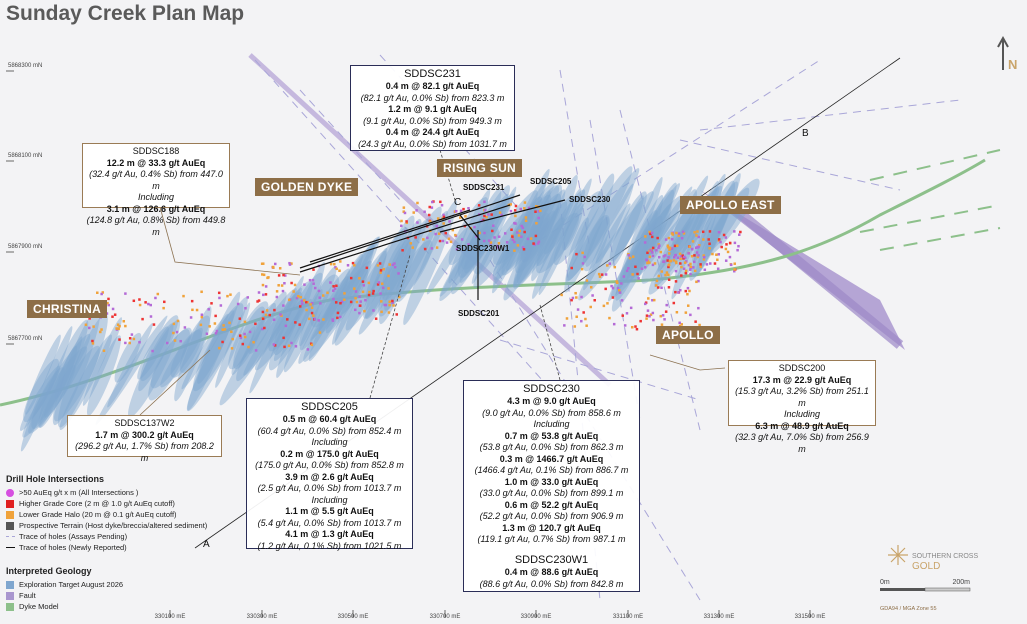  Describe the element at coordinates (551, 412) in the screenshot. I see `detail: (9.0 g/t Au, 0.0% Sb) from 858.6 m` at that location.